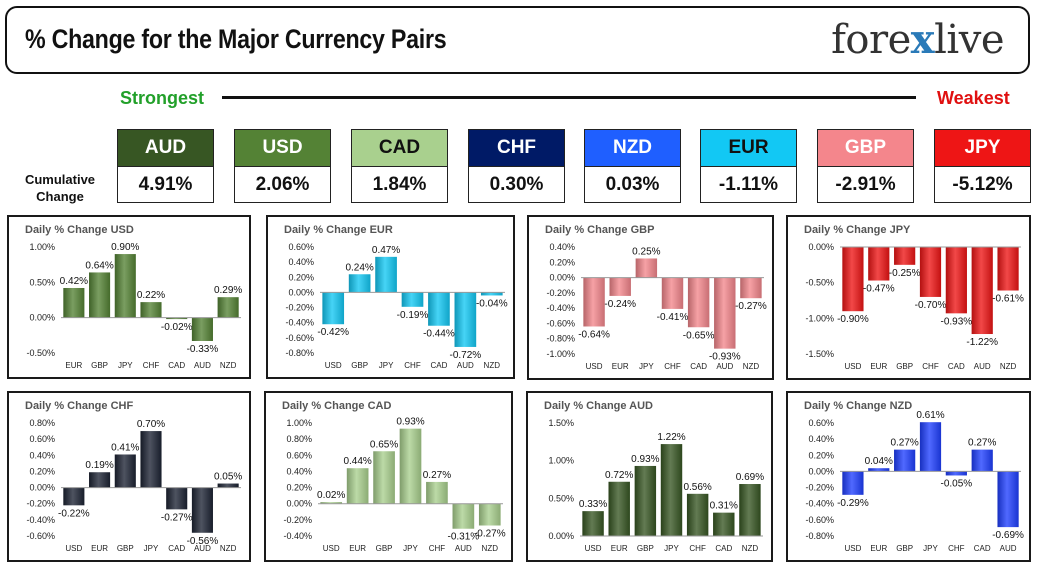 The width and height of the screenshot is (1045, 576). I want to click on x-category-label: NZD, so click(228, 365).